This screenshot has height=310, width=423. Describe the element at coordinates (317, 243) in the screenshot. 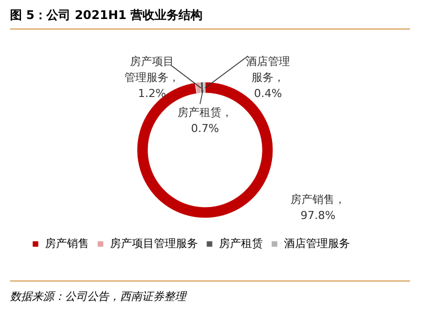

I see `legend-label: 酒店管理服务` at that location.